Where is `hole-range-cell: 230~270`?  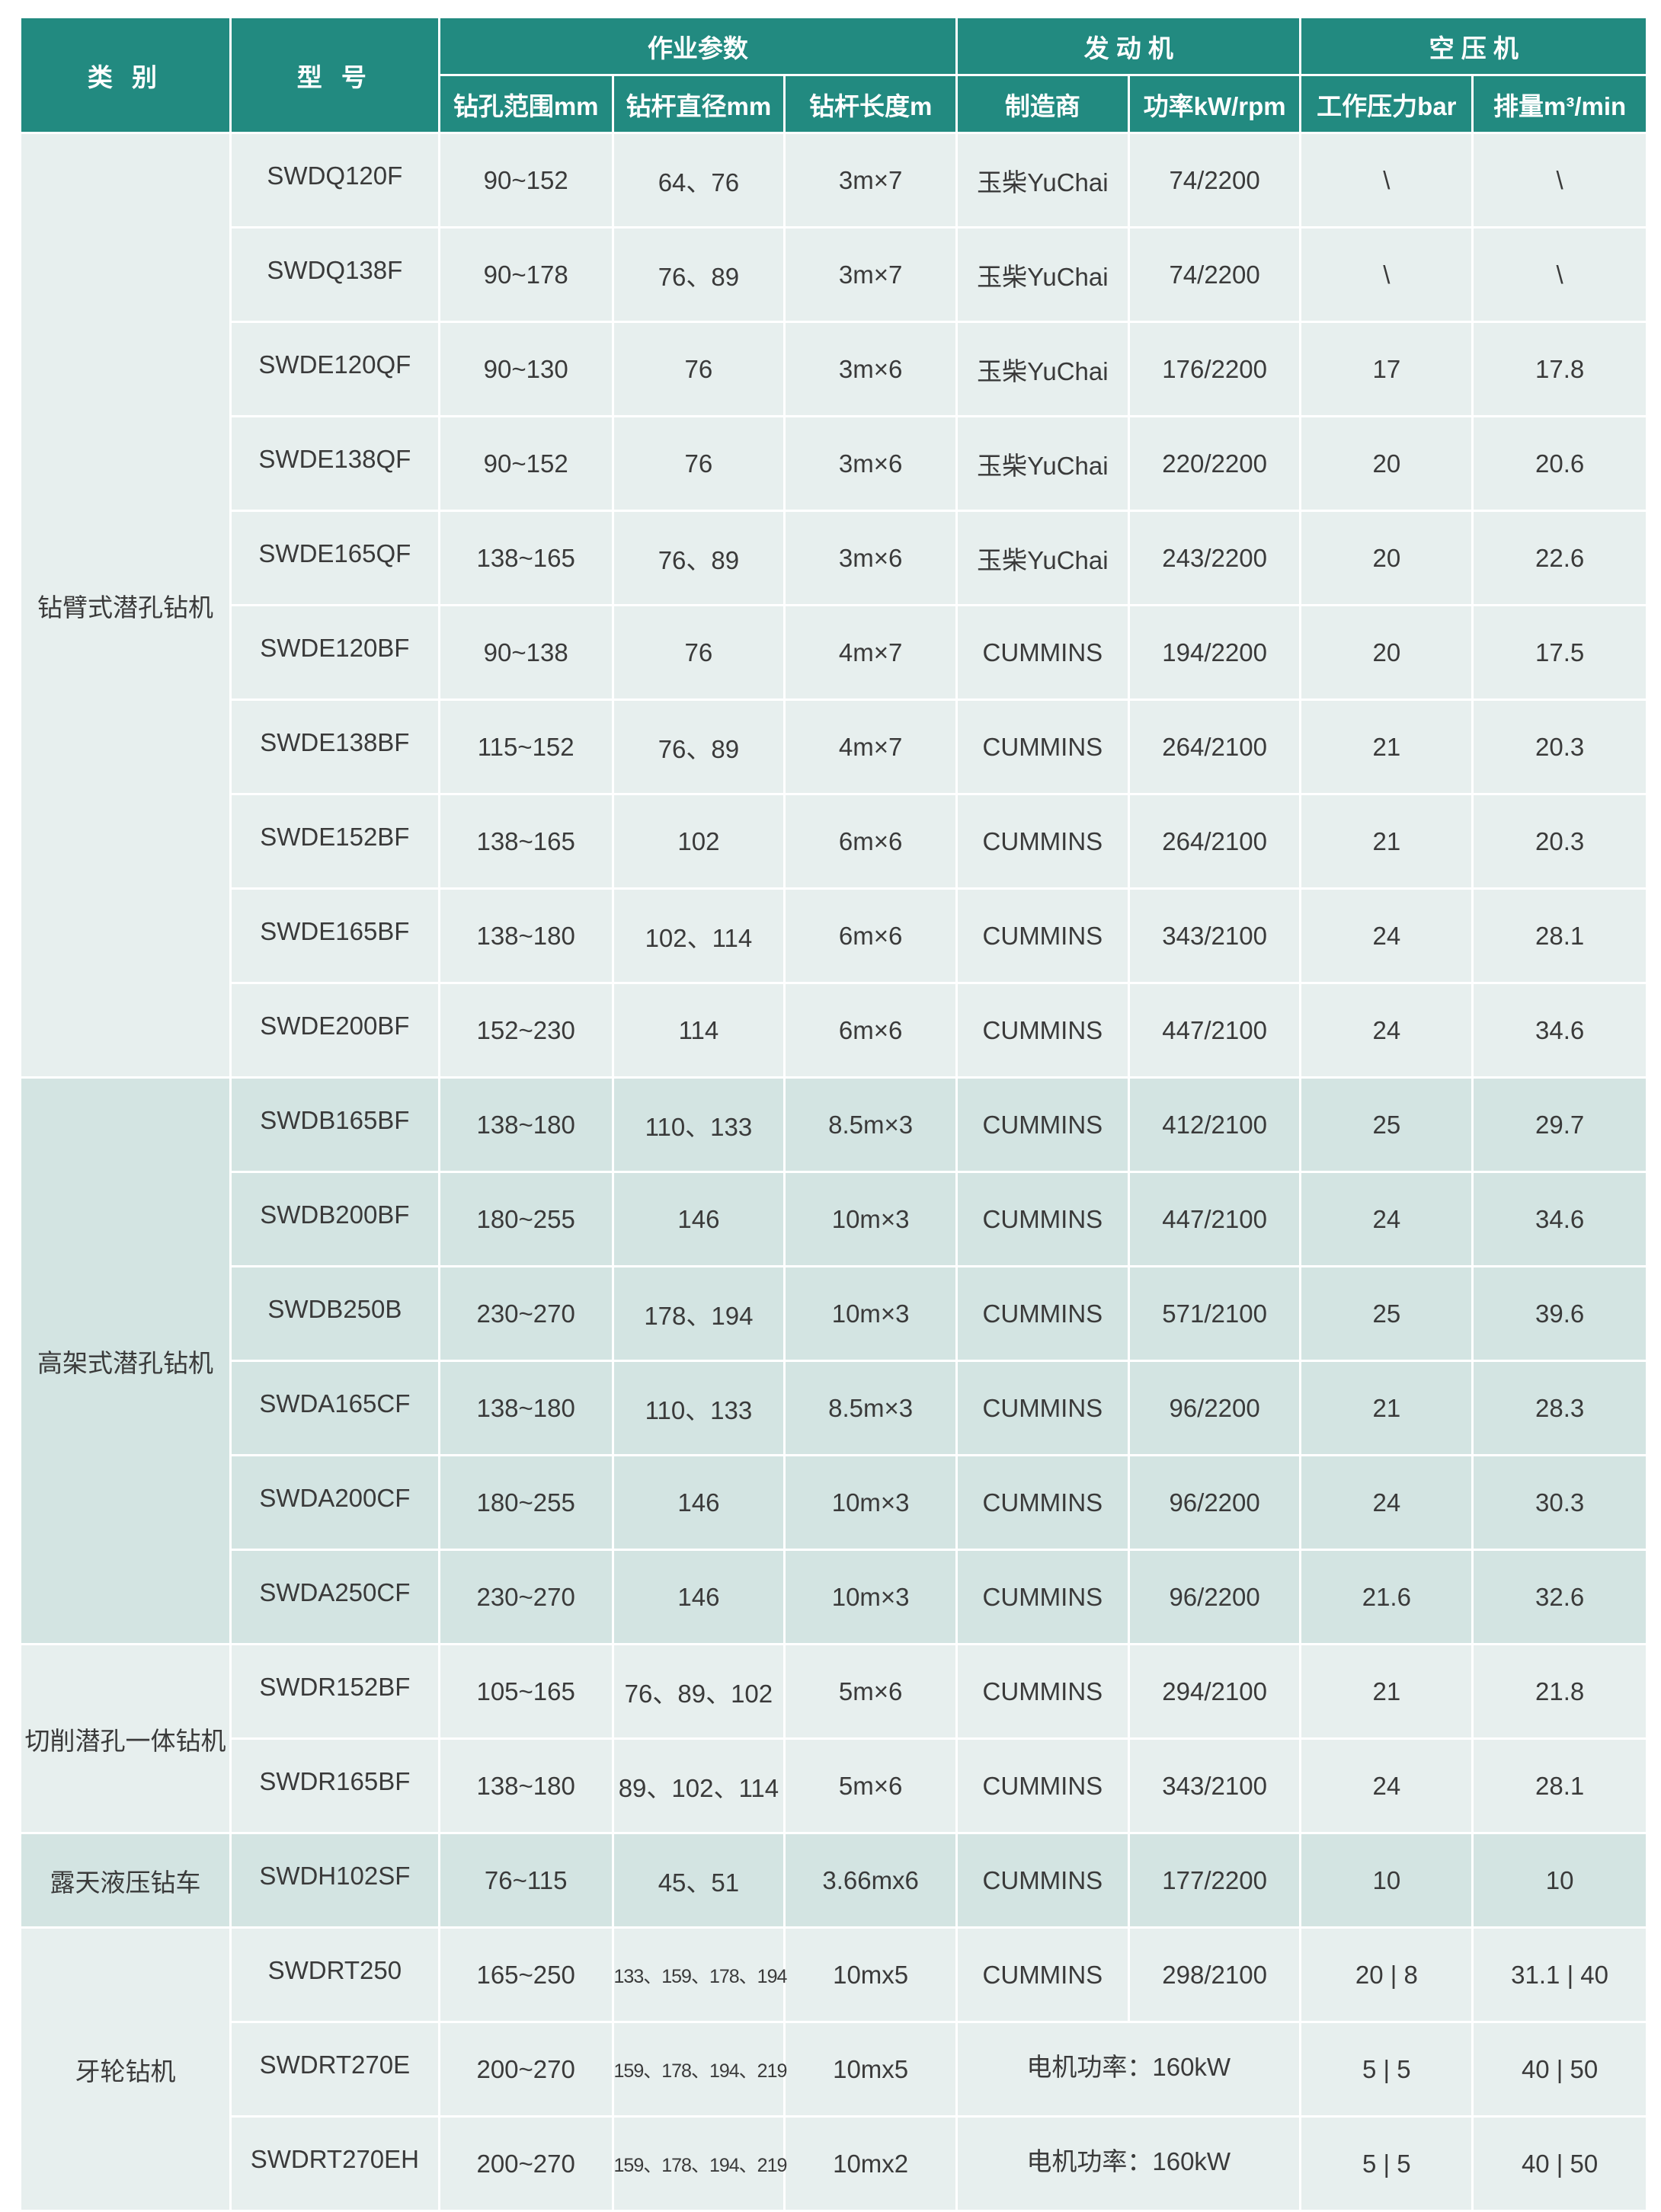 hole-range-cell: 230~270 is located at coordinates (526, 1597).